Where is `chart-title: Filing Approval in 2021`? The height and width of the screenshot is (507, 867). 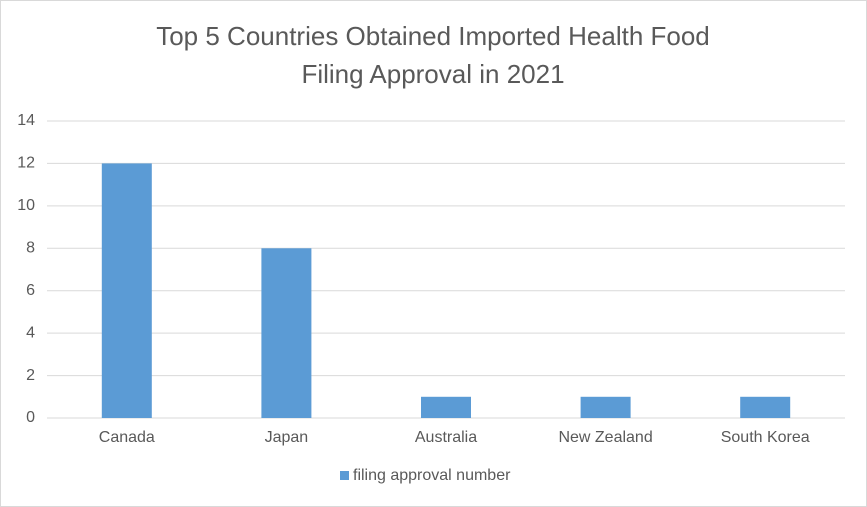
chart-title: Filing Approval in 2021 is located at coordinates (432, 74).